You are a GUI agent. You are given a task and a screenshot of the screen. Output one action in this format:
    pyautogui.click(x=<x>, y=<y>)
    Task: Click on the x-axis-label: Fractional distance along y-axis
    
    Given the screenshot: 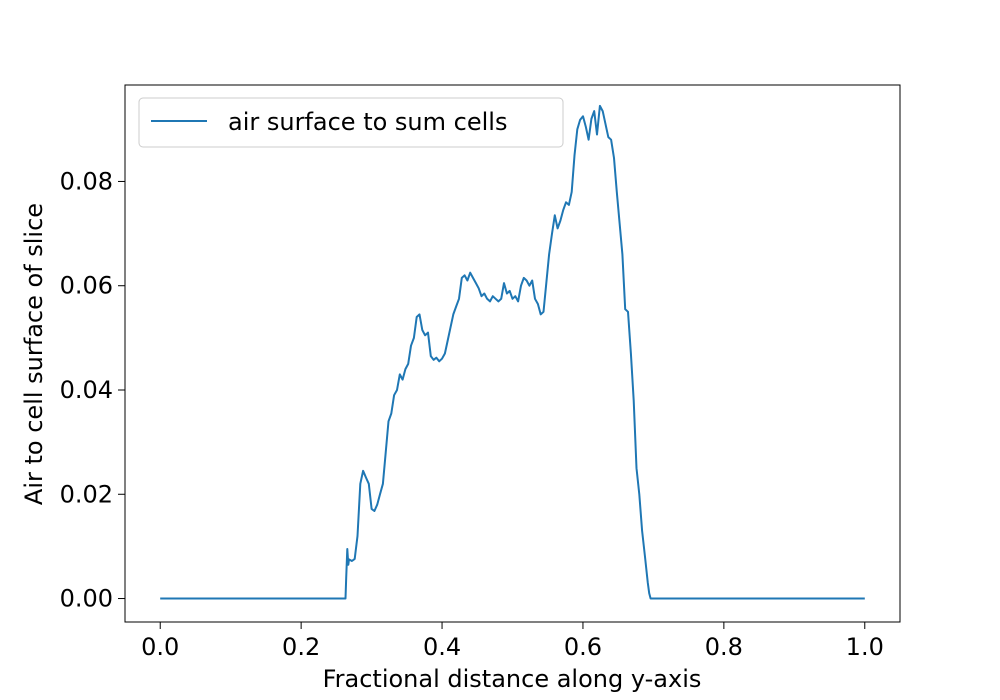 What is the action you would take?
    pyautogui.click(x=512, y=679)
    